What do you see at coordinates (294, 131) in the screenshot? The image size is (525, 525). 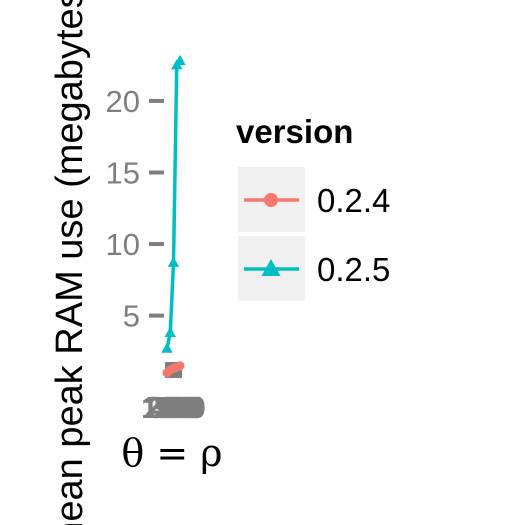 I see `legend-title: version` at bounding box center [294, 131].